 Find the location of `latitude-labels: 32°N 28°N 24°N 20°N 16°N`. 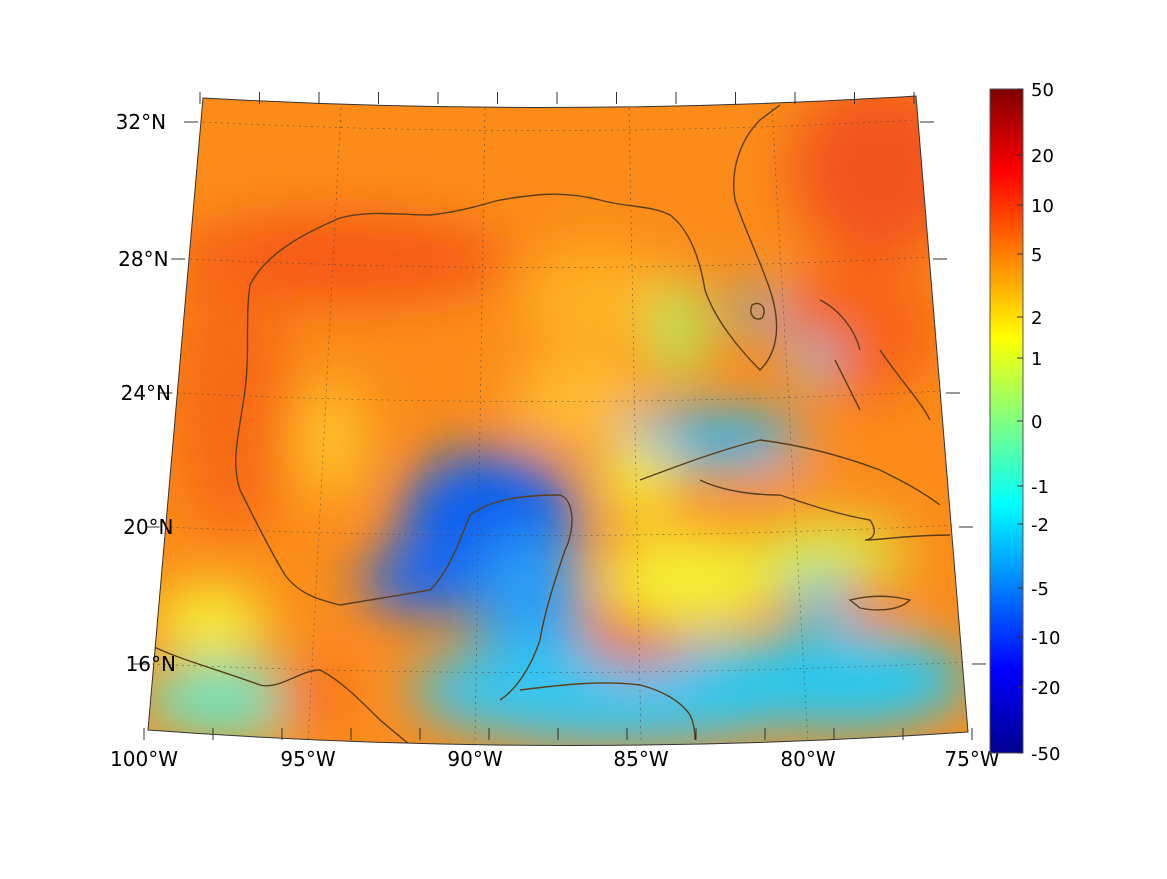

latitude-labels: 32°N 28°N 24°N 20°N 16°N is located at coordinates (146, 393).